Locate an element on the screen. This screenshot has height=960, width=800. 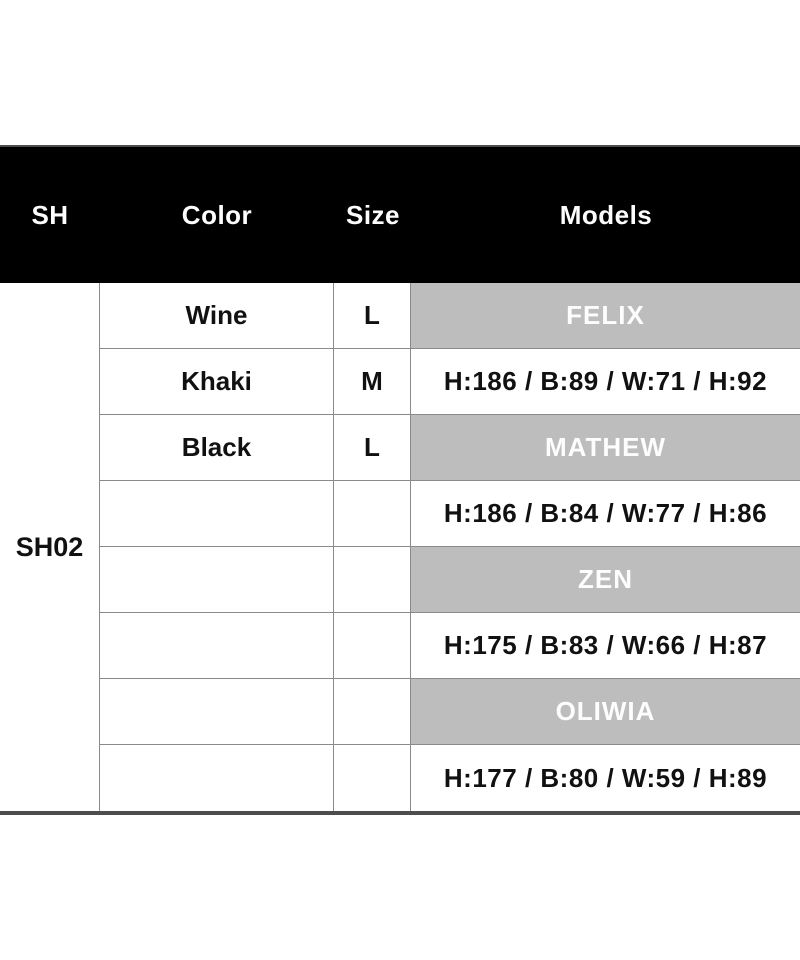
color-cell: Wine is located at coordinates (217, 315).